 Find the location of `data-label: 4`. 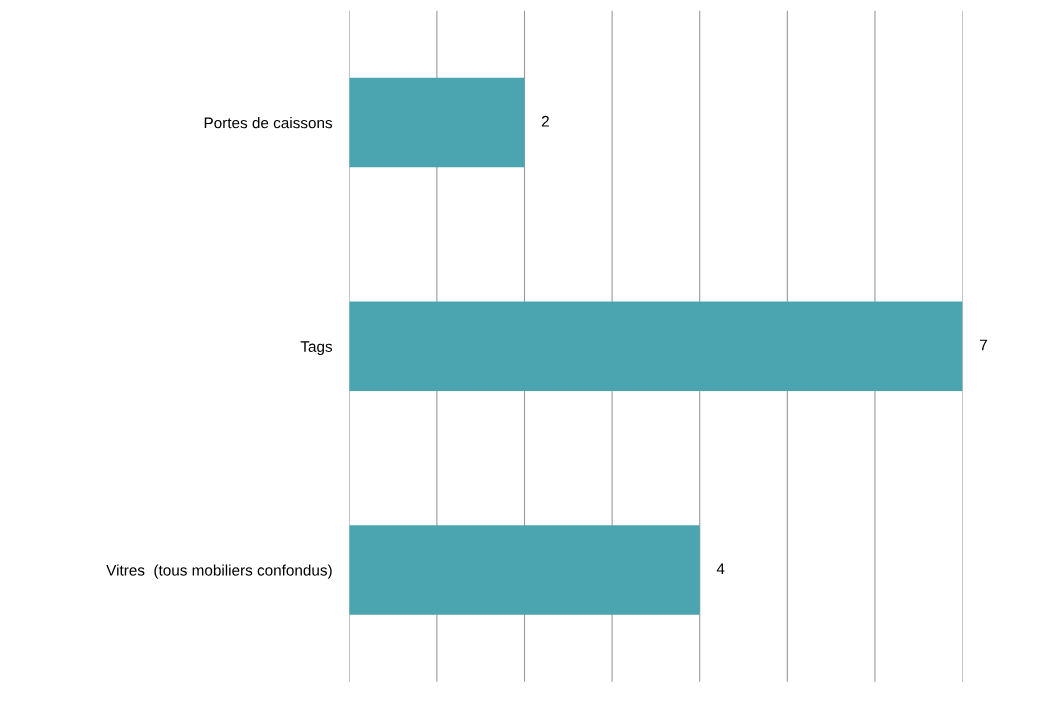

data-label: 4 is located at coordinates (720, 568).